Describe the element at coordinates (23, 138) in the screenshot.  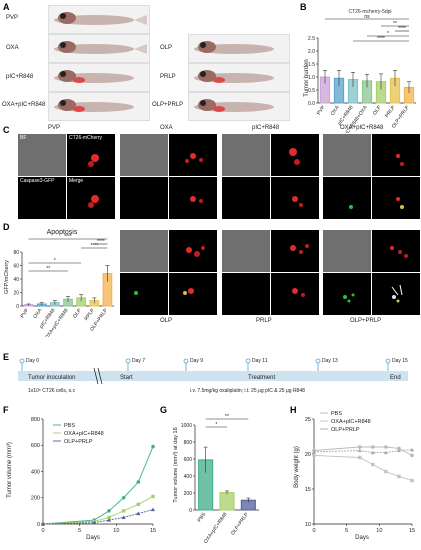
I see `cell-label: BF` at that location.